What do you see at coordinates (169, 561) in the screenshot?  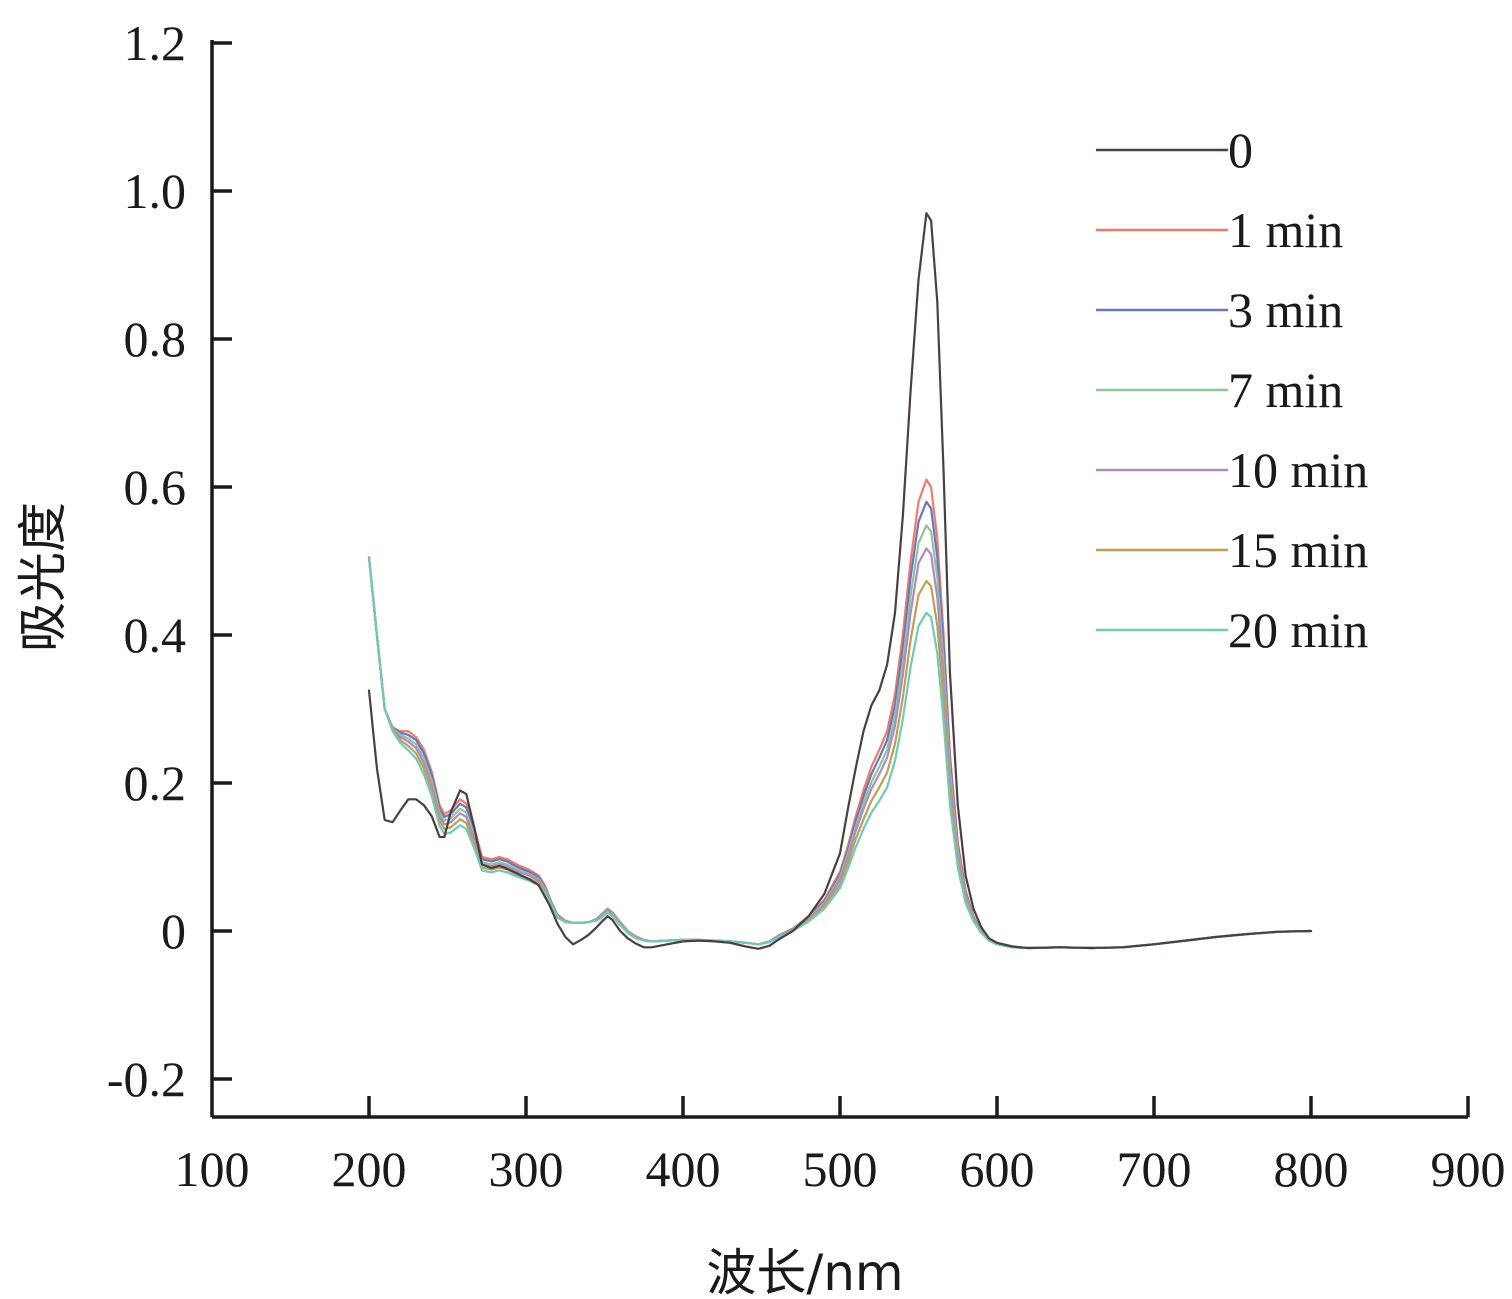 I see `y-ticks: -0.2 0 0.2 0.4 0.6 0.8 1.0 1.2` at bounding box center [169, 561].